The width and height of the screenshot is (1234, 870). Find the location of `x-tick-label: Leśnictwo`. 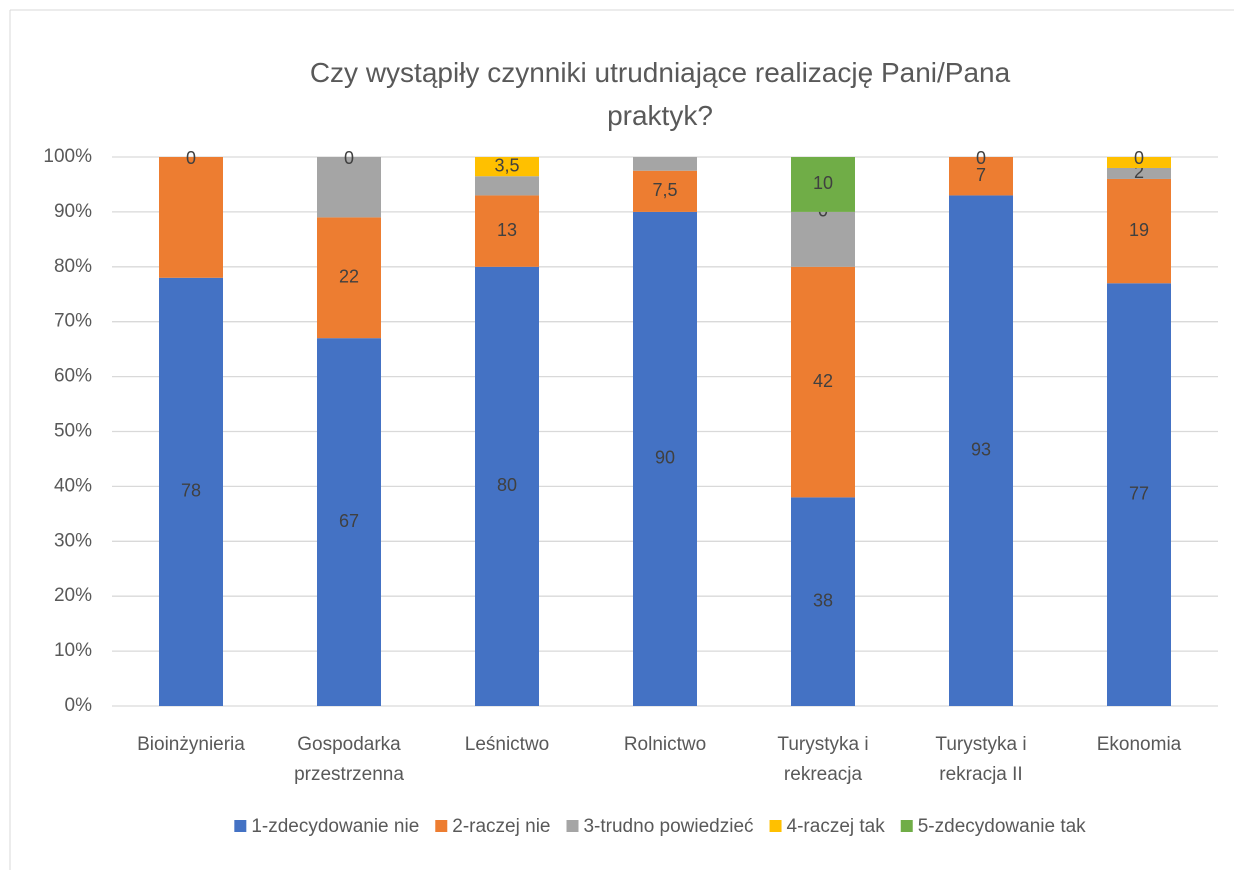

x-tick-label: Leśnictwo is located at coordinates (507, 744).